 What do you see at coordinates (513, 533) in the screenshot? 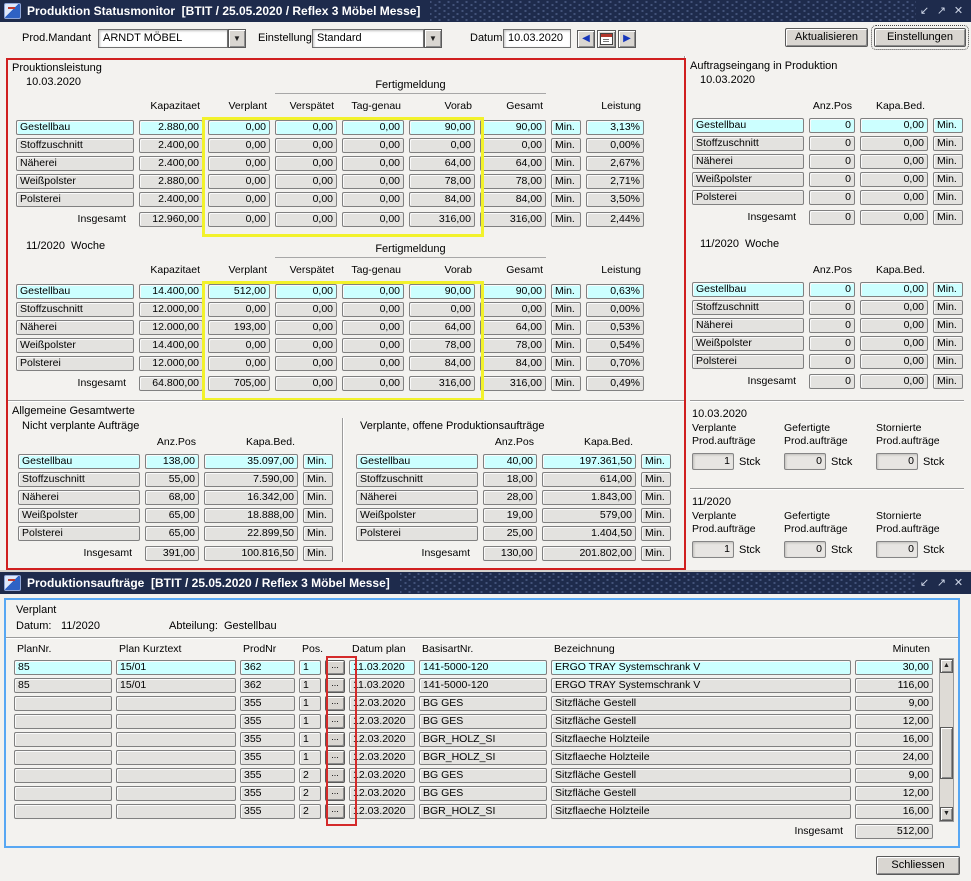
I see `table-row: Polsterei 25,00 1.404,50 Min.` at bounding box center [513, 533].